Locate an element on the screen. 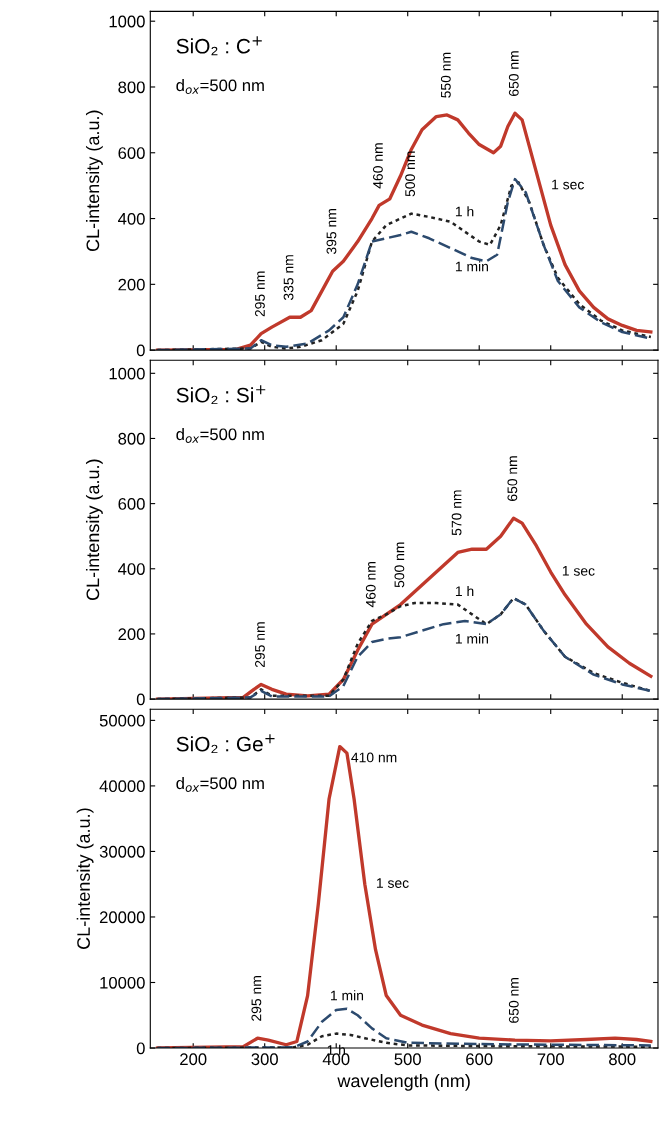  x-tick-label: 200 is located at coordinates (193, 1059).